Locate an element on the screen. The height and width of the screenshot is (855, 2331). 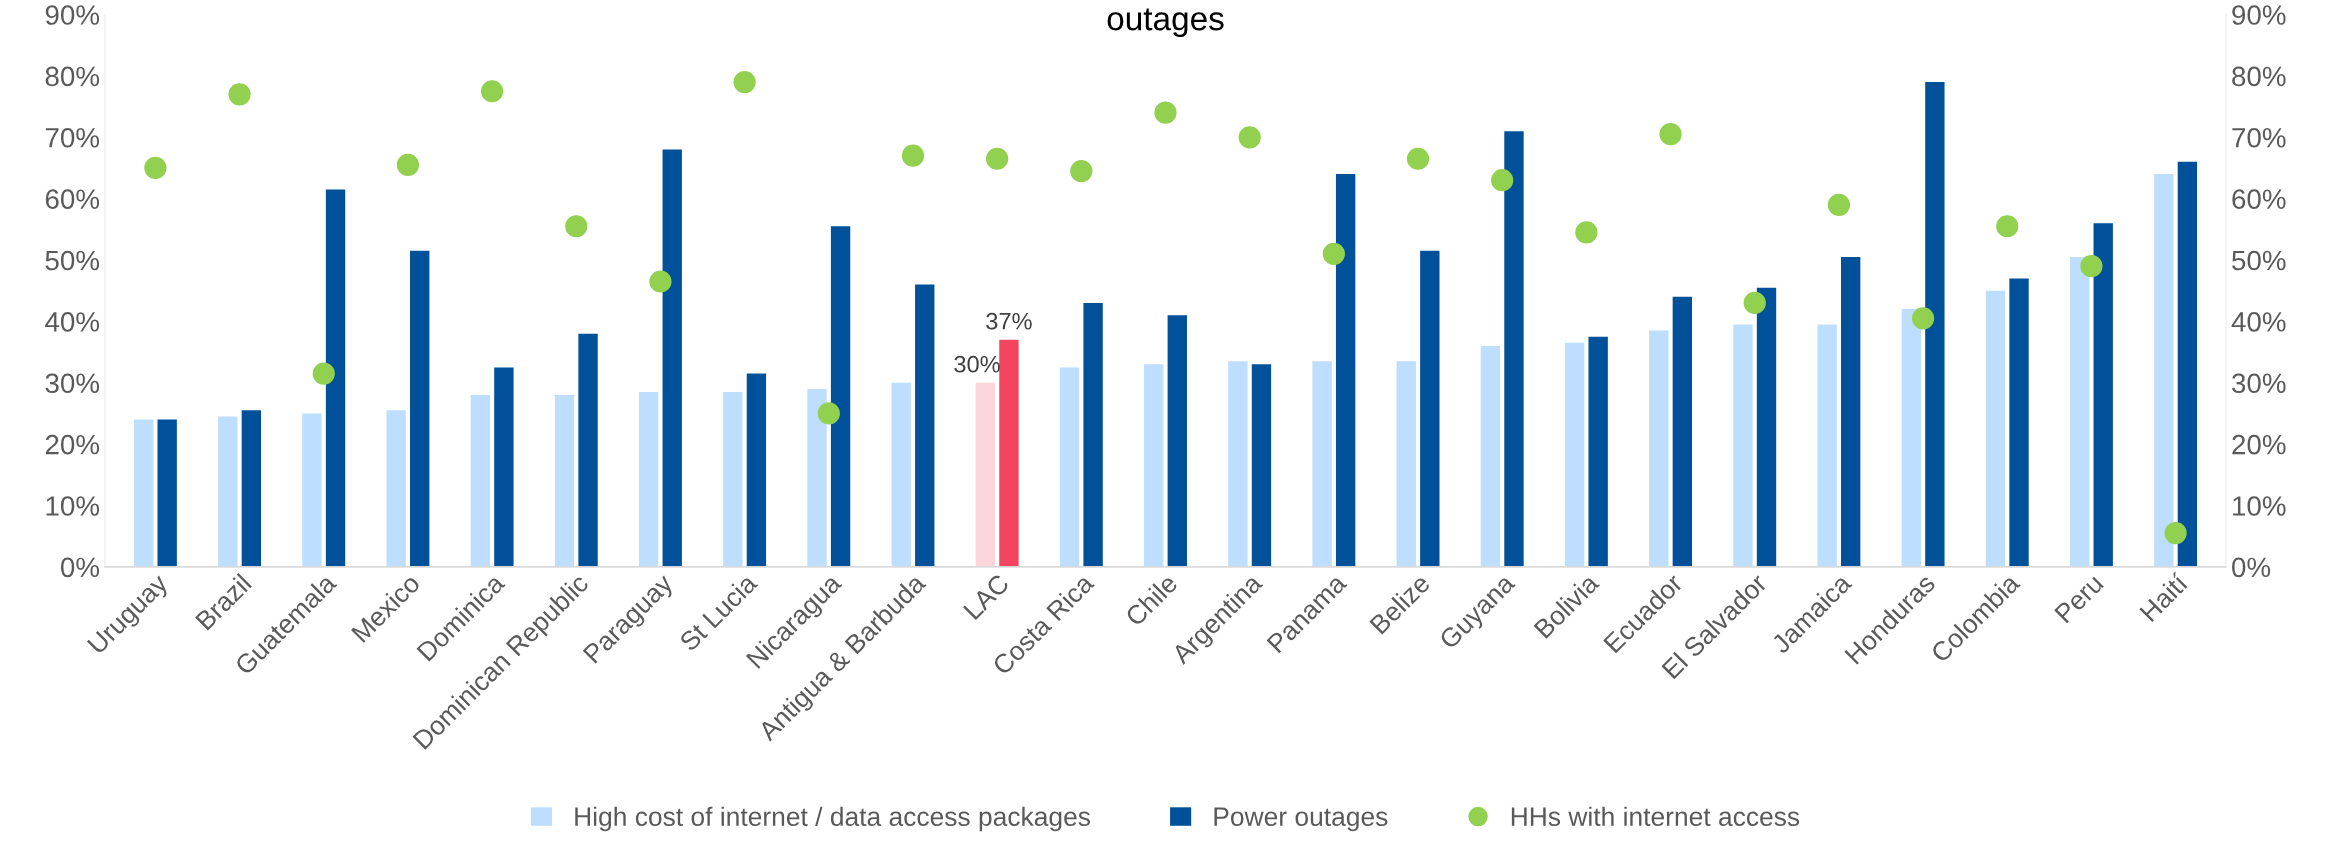
legend-label: Power outages is located at coordinates (1301, 819).